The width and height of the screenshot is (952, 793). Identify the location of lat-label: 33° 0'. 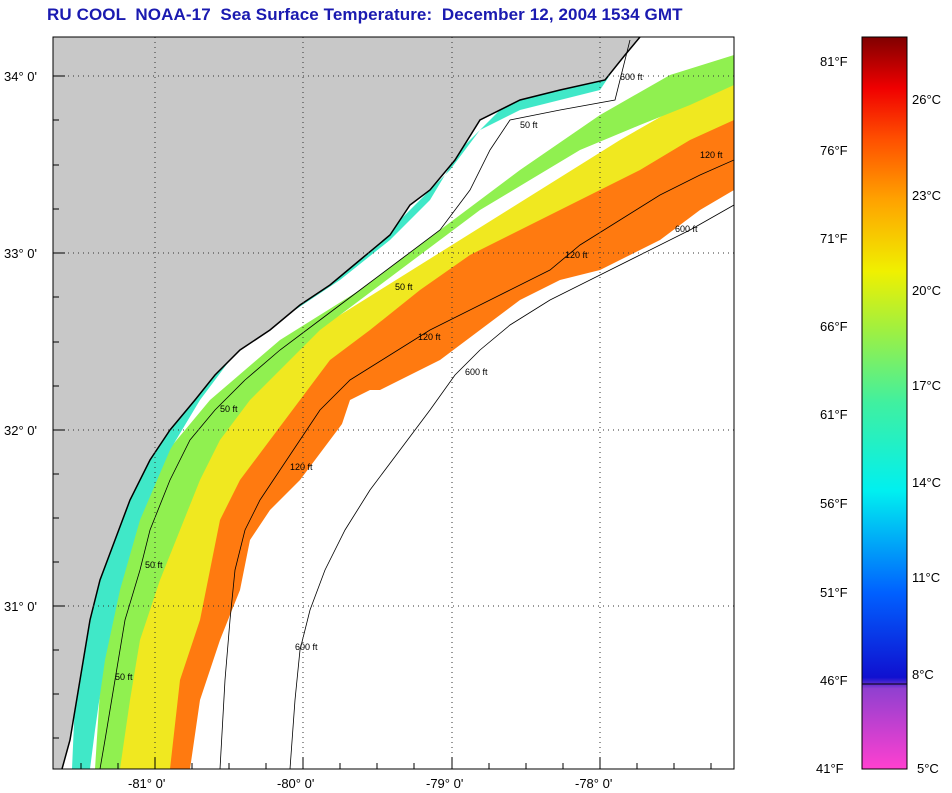
(20, 253).